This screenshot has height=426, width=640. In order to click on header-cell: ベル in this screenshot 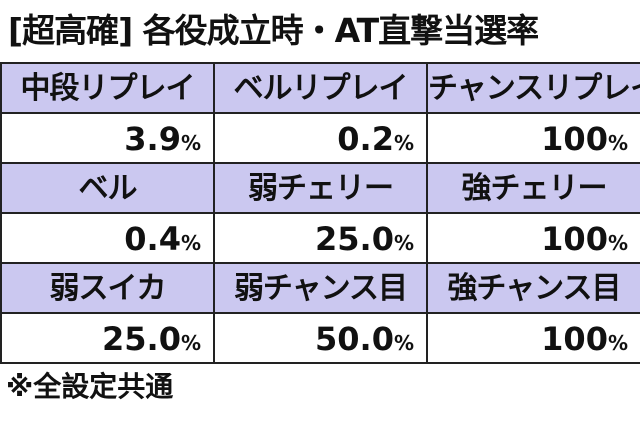, I will do `click(108, 189)`.